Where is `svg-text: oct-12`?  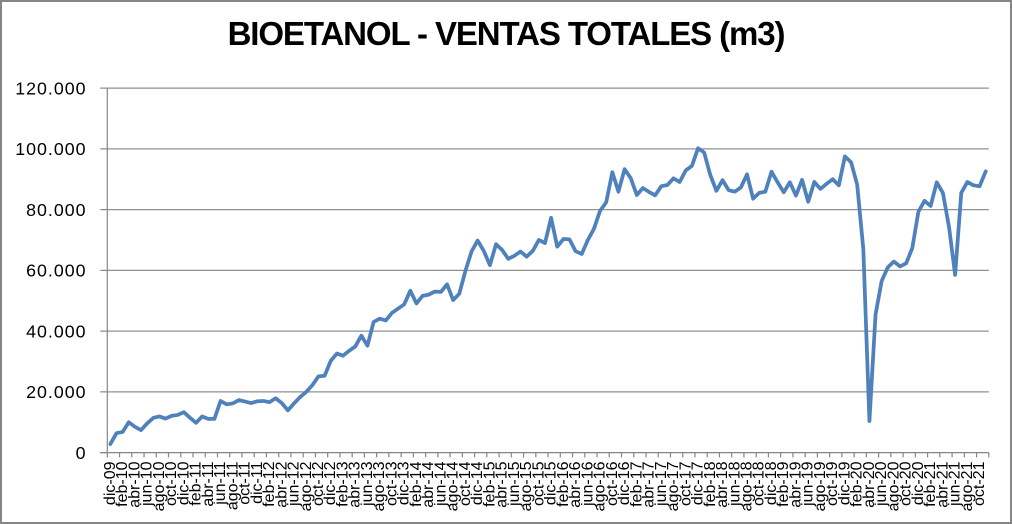
svg-text: oct-12 is located at coordinates (318, 483).